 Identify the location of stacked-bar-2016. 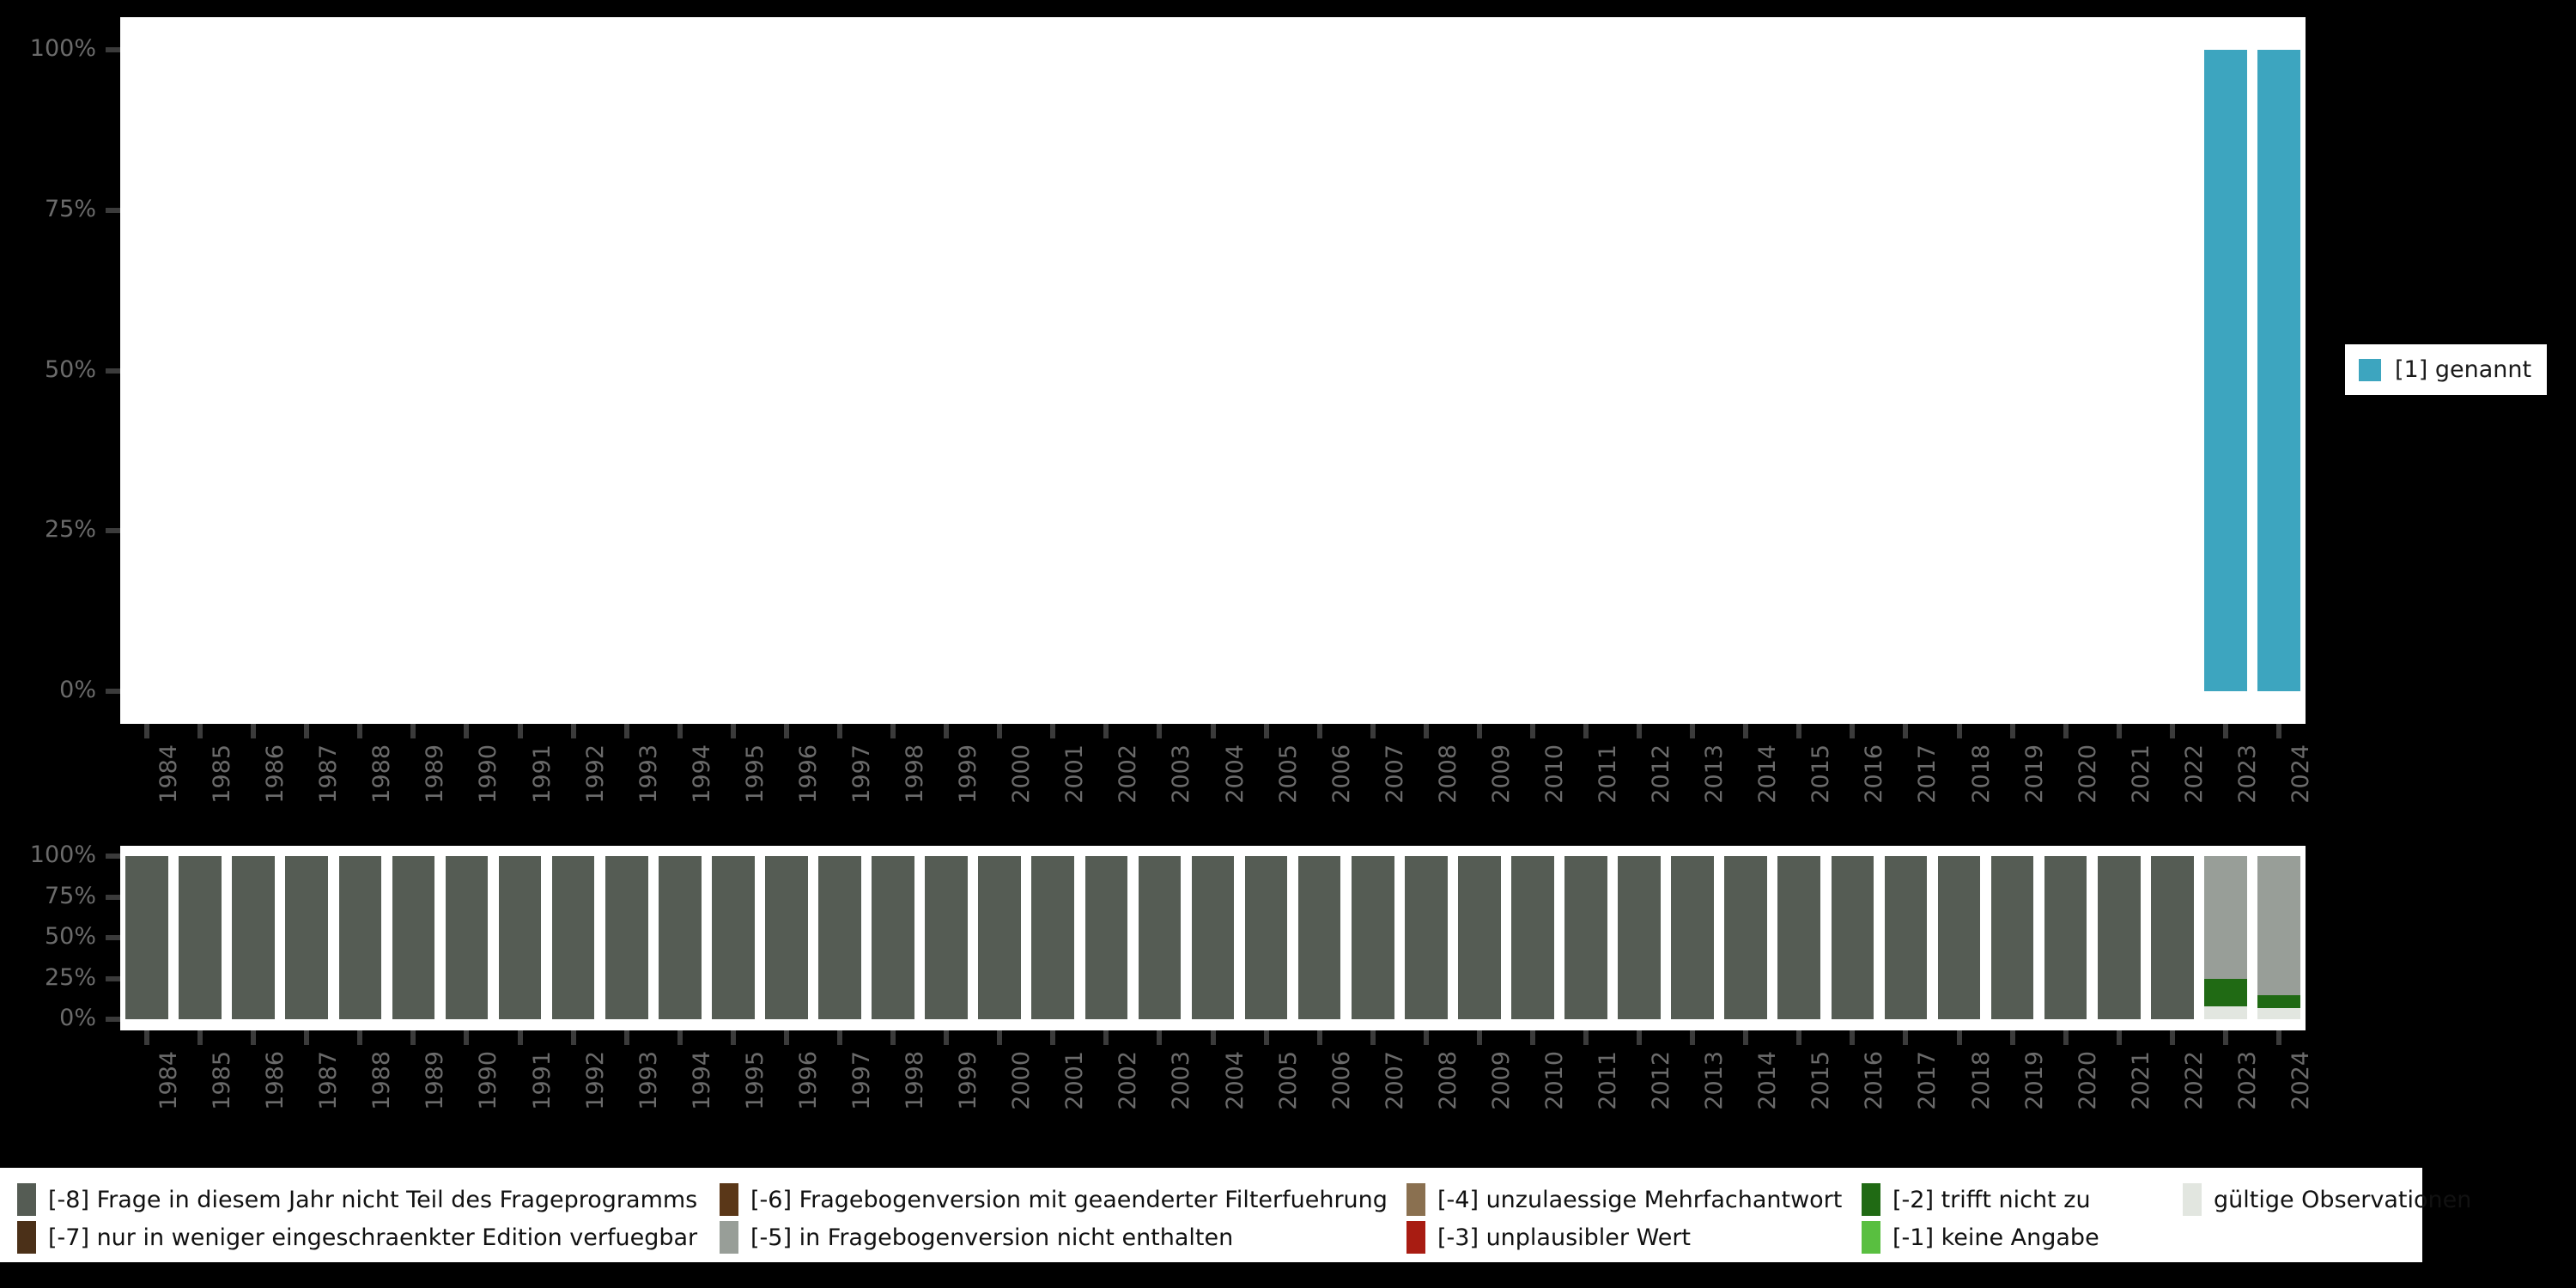
(1852, 937).